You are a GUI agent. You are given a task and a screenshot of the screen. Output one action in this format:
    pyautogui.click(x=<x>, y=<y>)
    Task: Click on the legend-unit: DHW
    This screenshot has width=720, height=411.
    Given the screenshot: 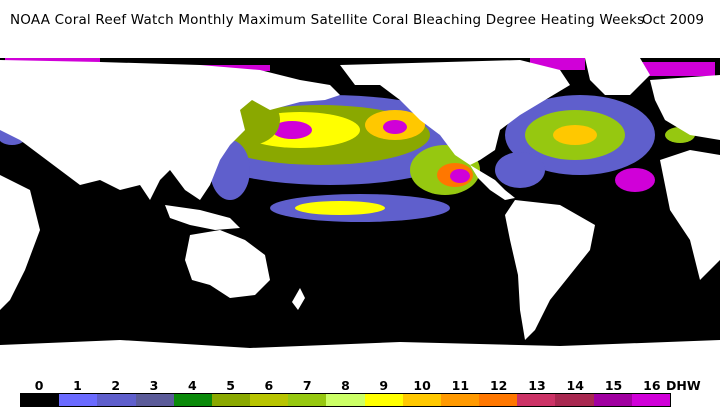 What is the action you would take?
    pyautogui.click(x=683, y=385)
    